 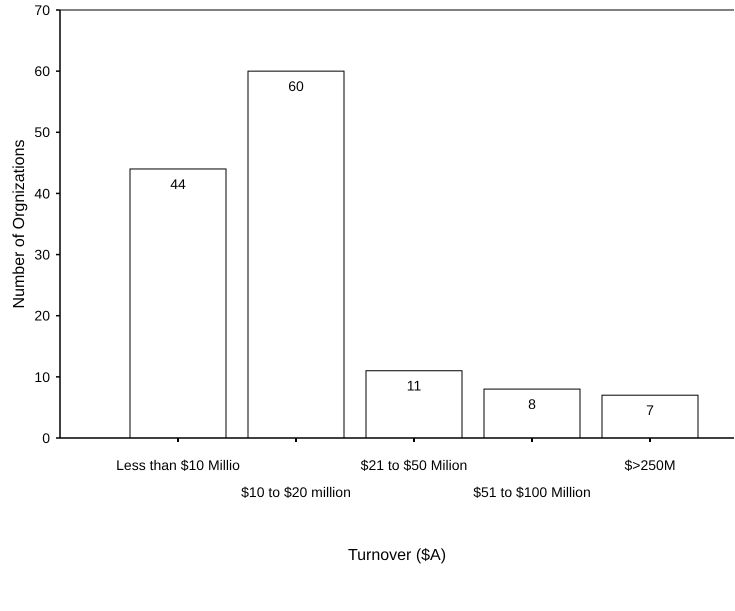 What do you see at coordinates (42, 132) in the screenshot?
I see `y-tick-label: 50` at bounding box center [42, 132].